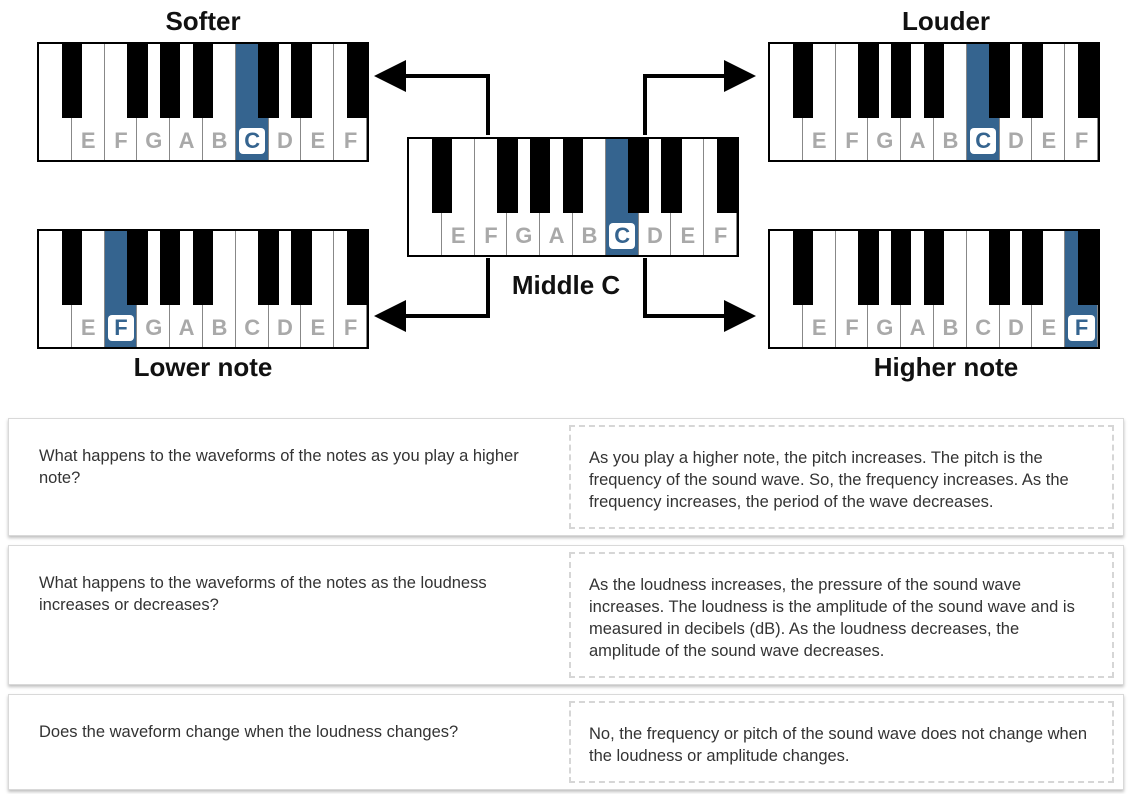  What do you see at coordinates (203, 21) in the screenshot?
I see `softer-label: Softer` at bounding box center [203, 21].